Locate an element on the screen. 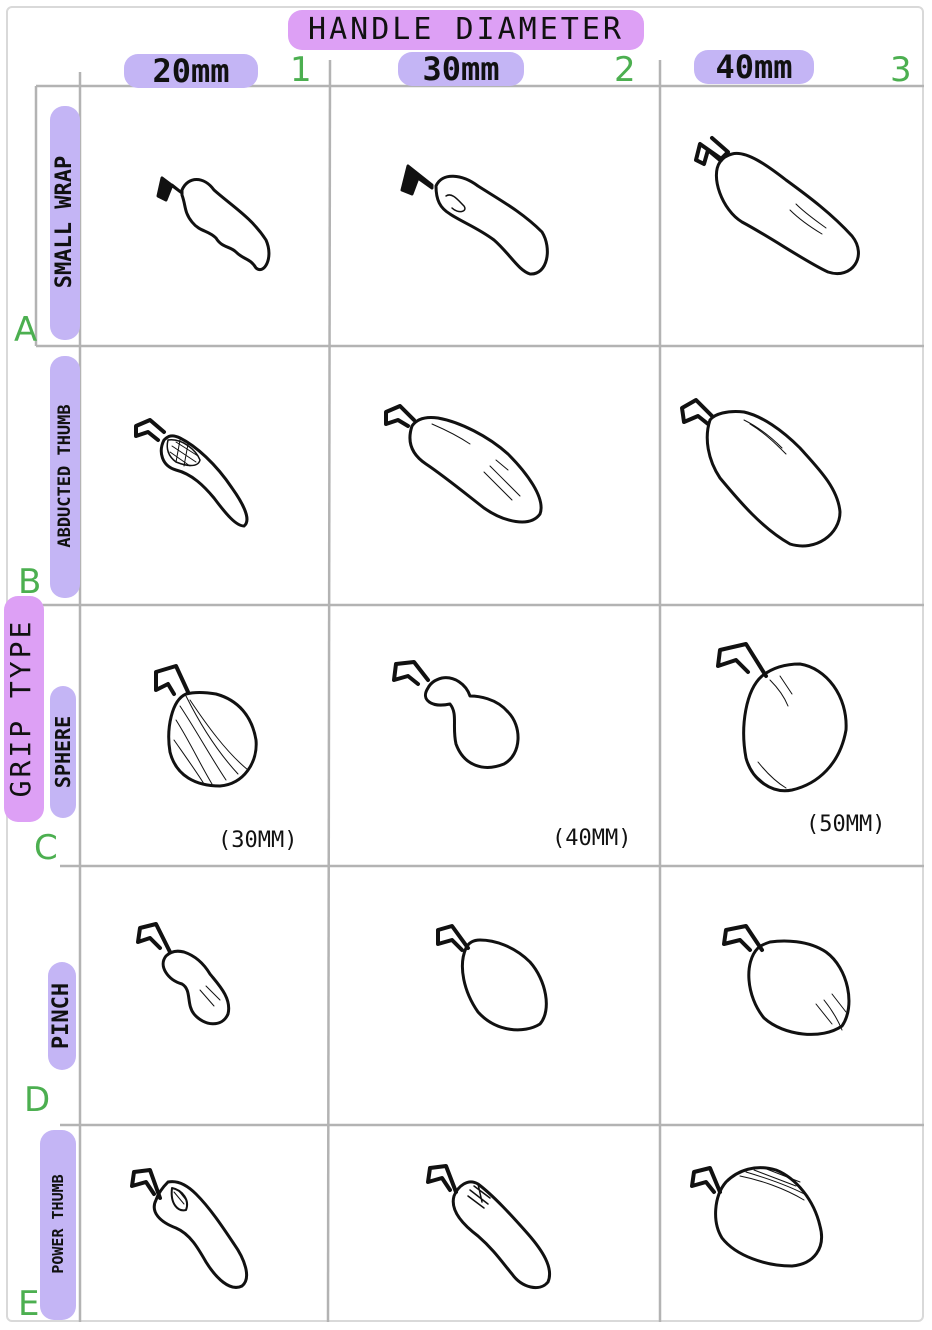 Image resolution: width=932 pixels, height=1330 pixels. col3-index: 3 is located at coordinates (901, 70).